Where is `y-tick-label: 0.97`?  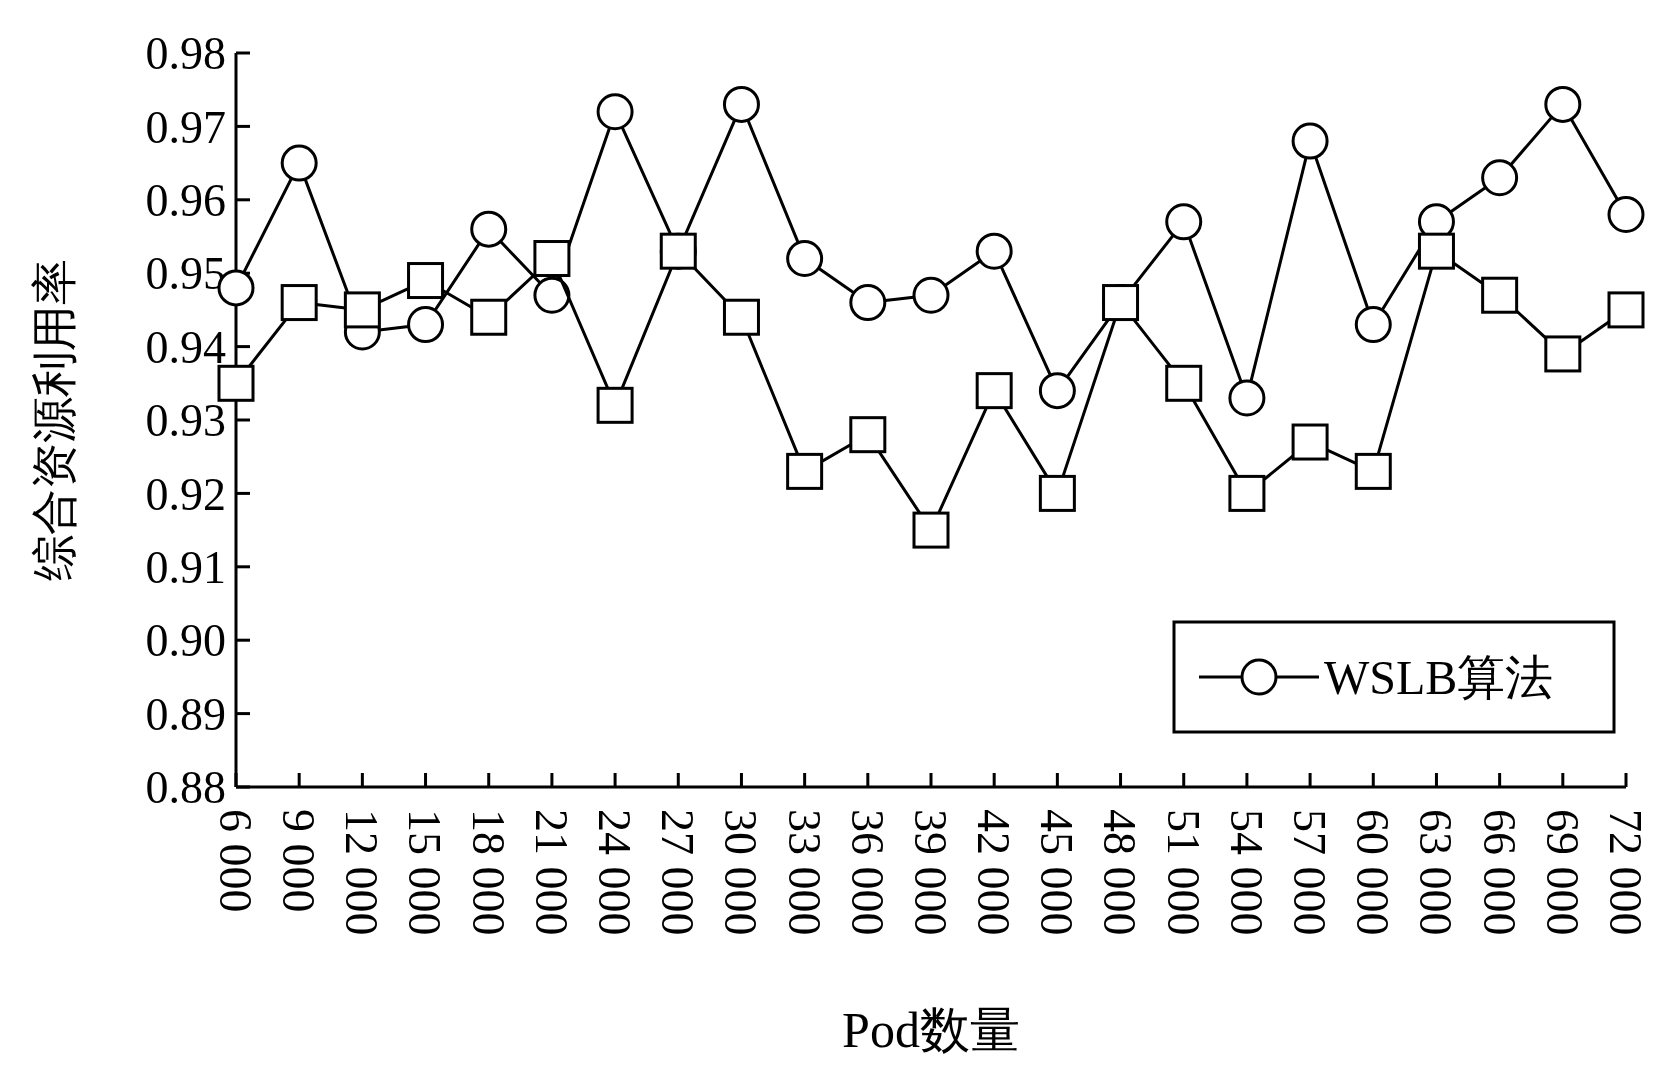 y-tick-label: 0.97 is located at coordinates (185, 127).